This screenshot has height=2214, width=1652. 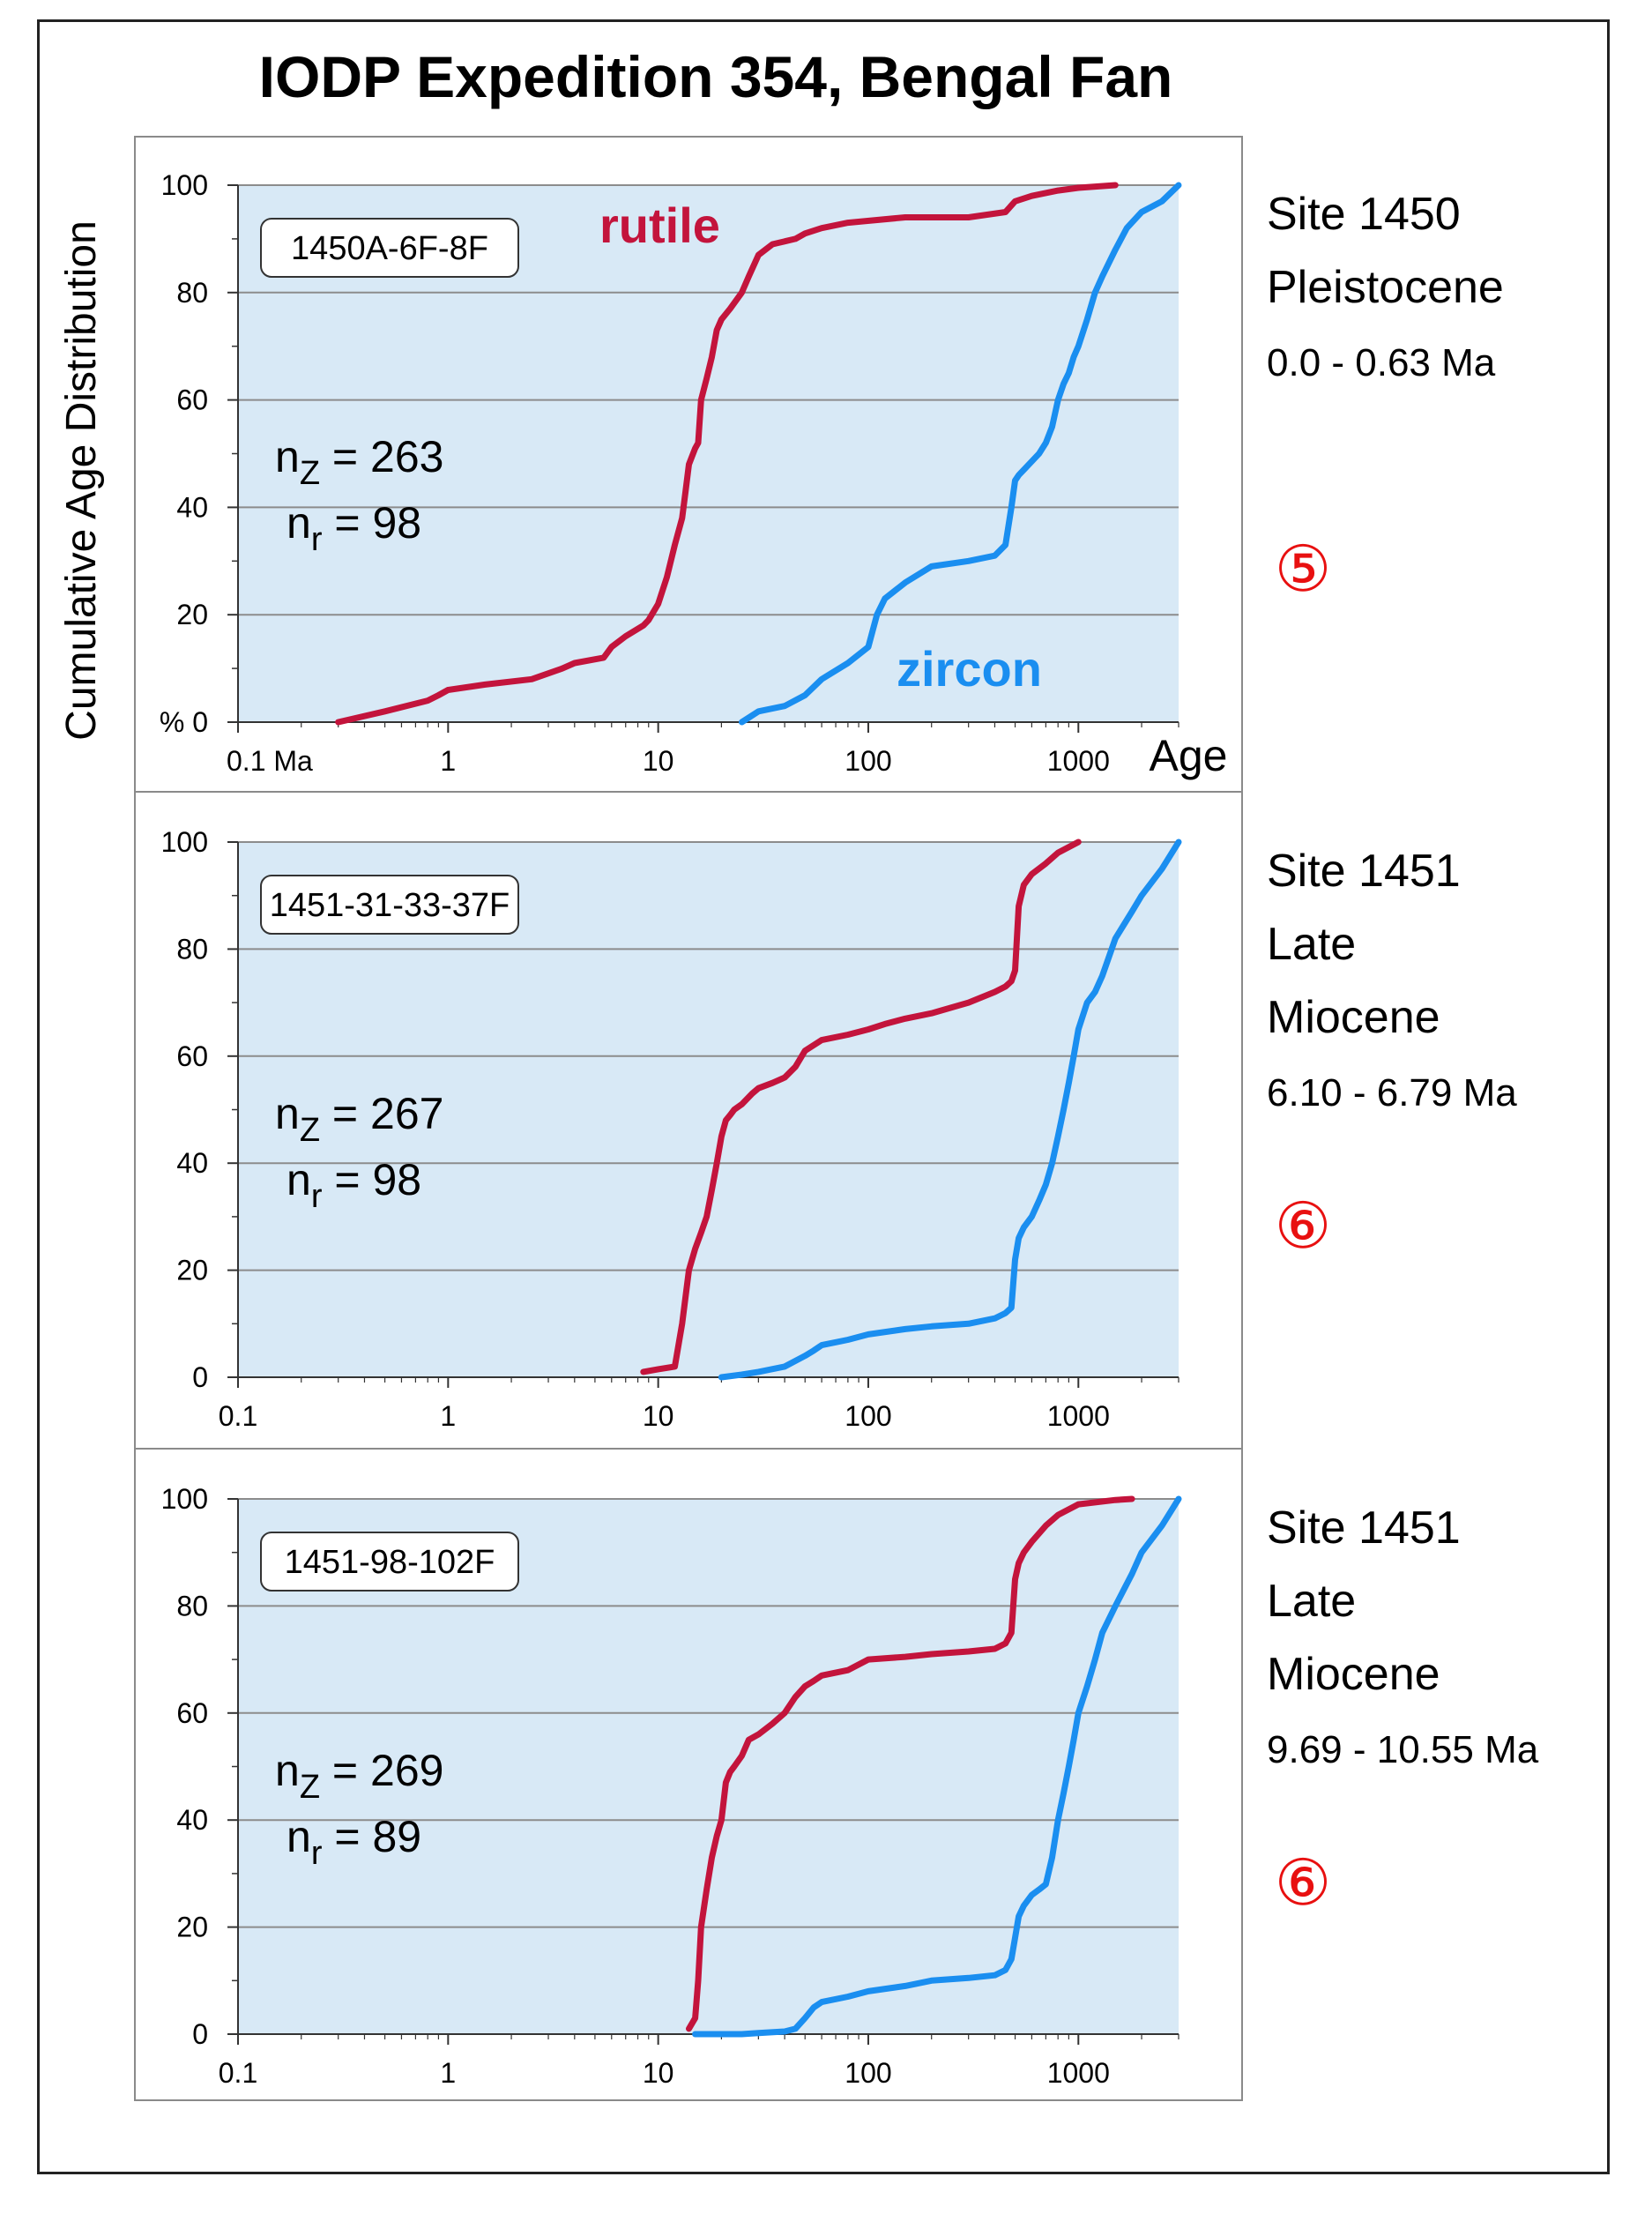 What do you see at coordinates (1303, 569) in the screenshot?
I see `group-marker: ⑤` at bounding box center [1303, 569].